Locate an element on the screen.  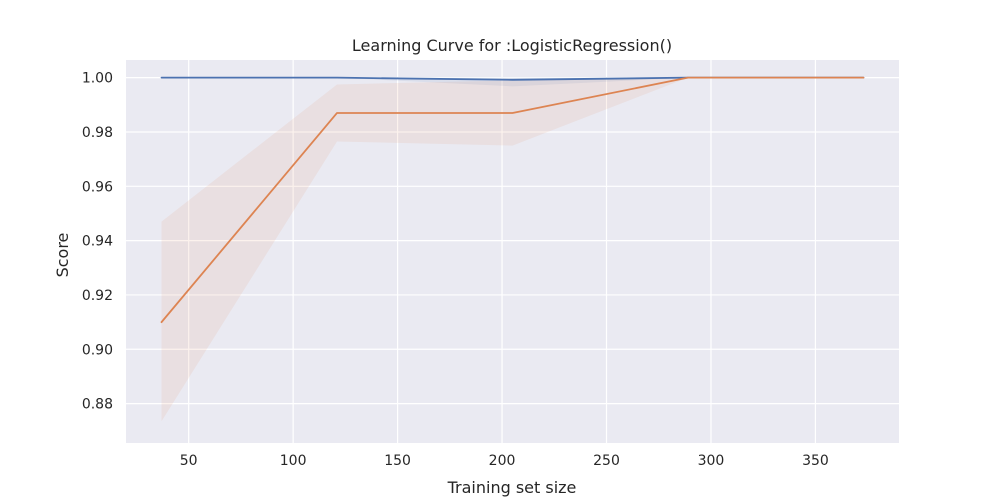
y-axis-ticks: 0.88 0.90 0.92 0.94 0.96 0.98 1.00 is located at coordinates (97, 242).